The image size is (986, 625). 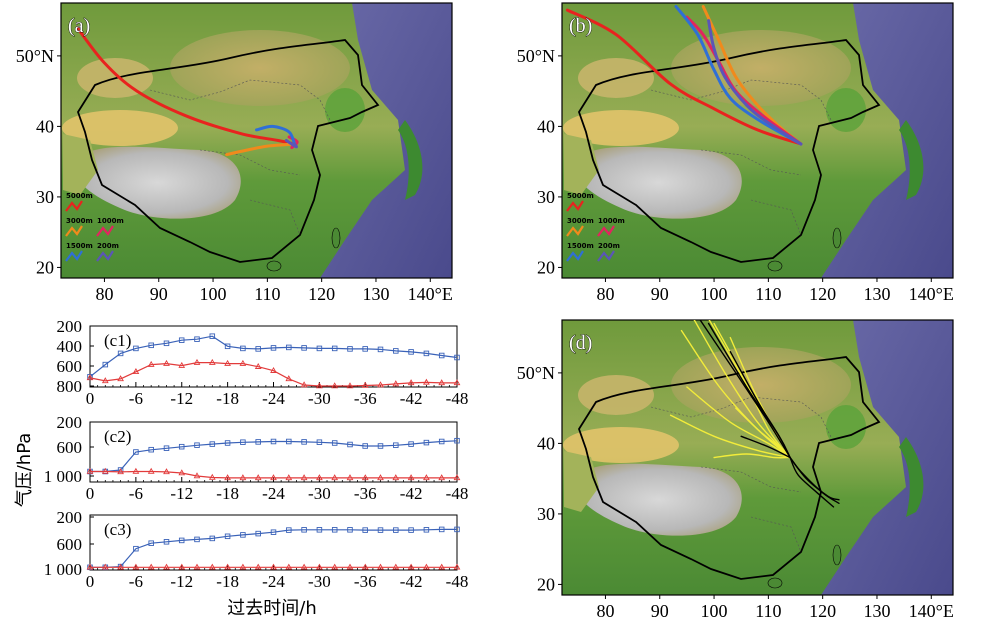 What do you see at coordinates (684, 75) in the screenshot?
I see `trajectories-b` at bounding box center [684, 75].